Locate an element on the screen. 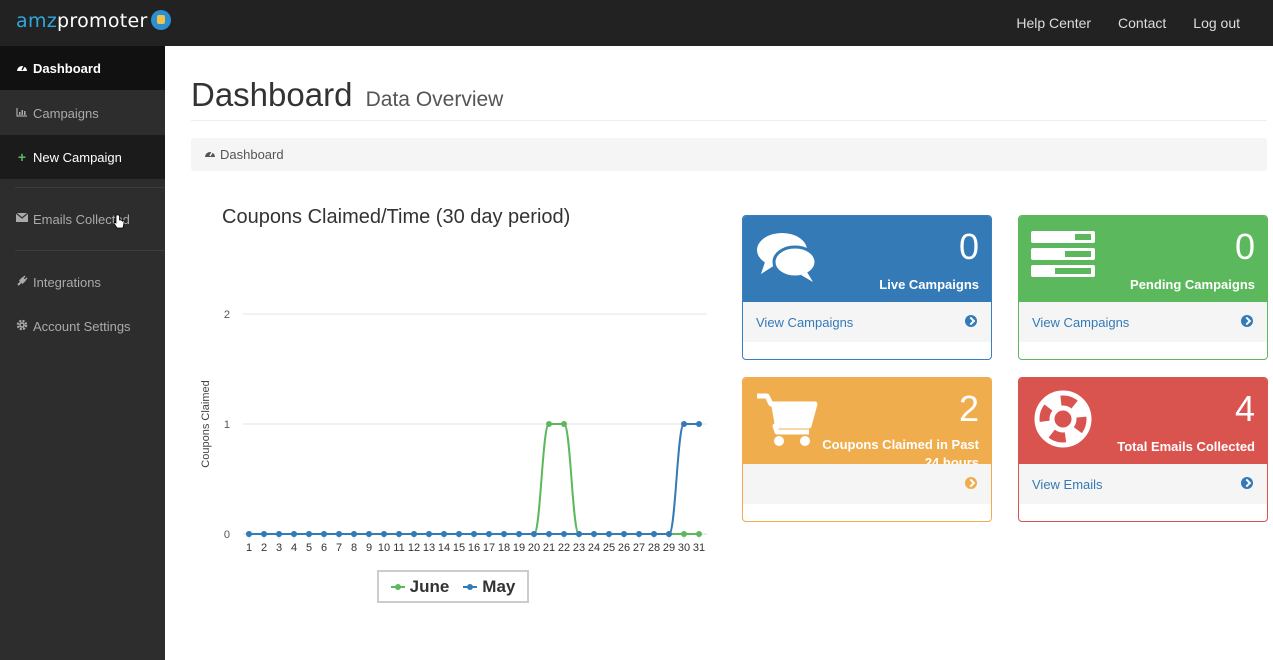  x-tick-label: 5 is located at coordinates (309, 548).